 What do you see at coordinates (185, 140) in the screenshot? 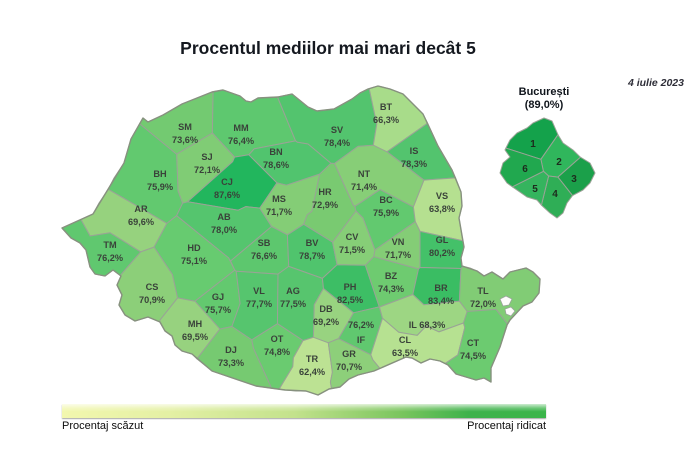
I see `svg-text: 73,6%` at bounding box center [185, 140].